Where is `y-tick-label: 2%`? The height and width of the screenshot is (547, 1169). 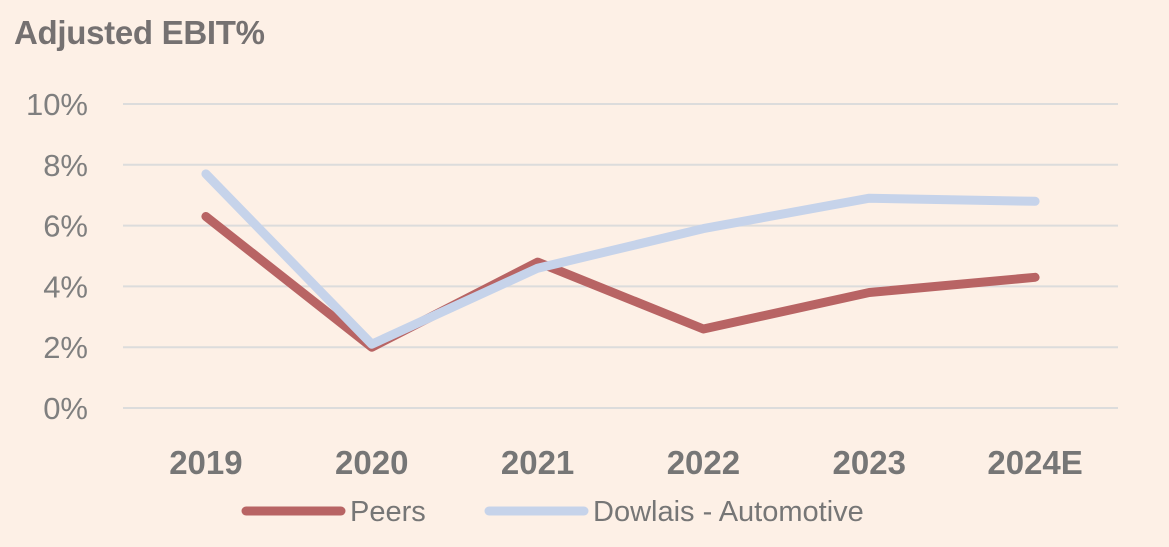
y-tick-label: 2% is located at coordinates (65, 347).